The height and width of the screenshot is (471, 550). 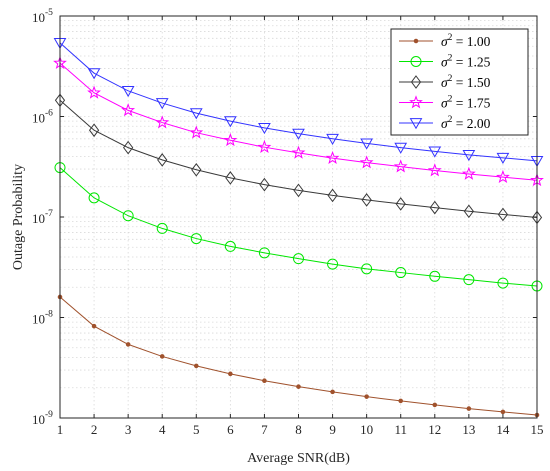 I want to click on legend-label: σ2 = 1.00, so click(x=466, y=41).